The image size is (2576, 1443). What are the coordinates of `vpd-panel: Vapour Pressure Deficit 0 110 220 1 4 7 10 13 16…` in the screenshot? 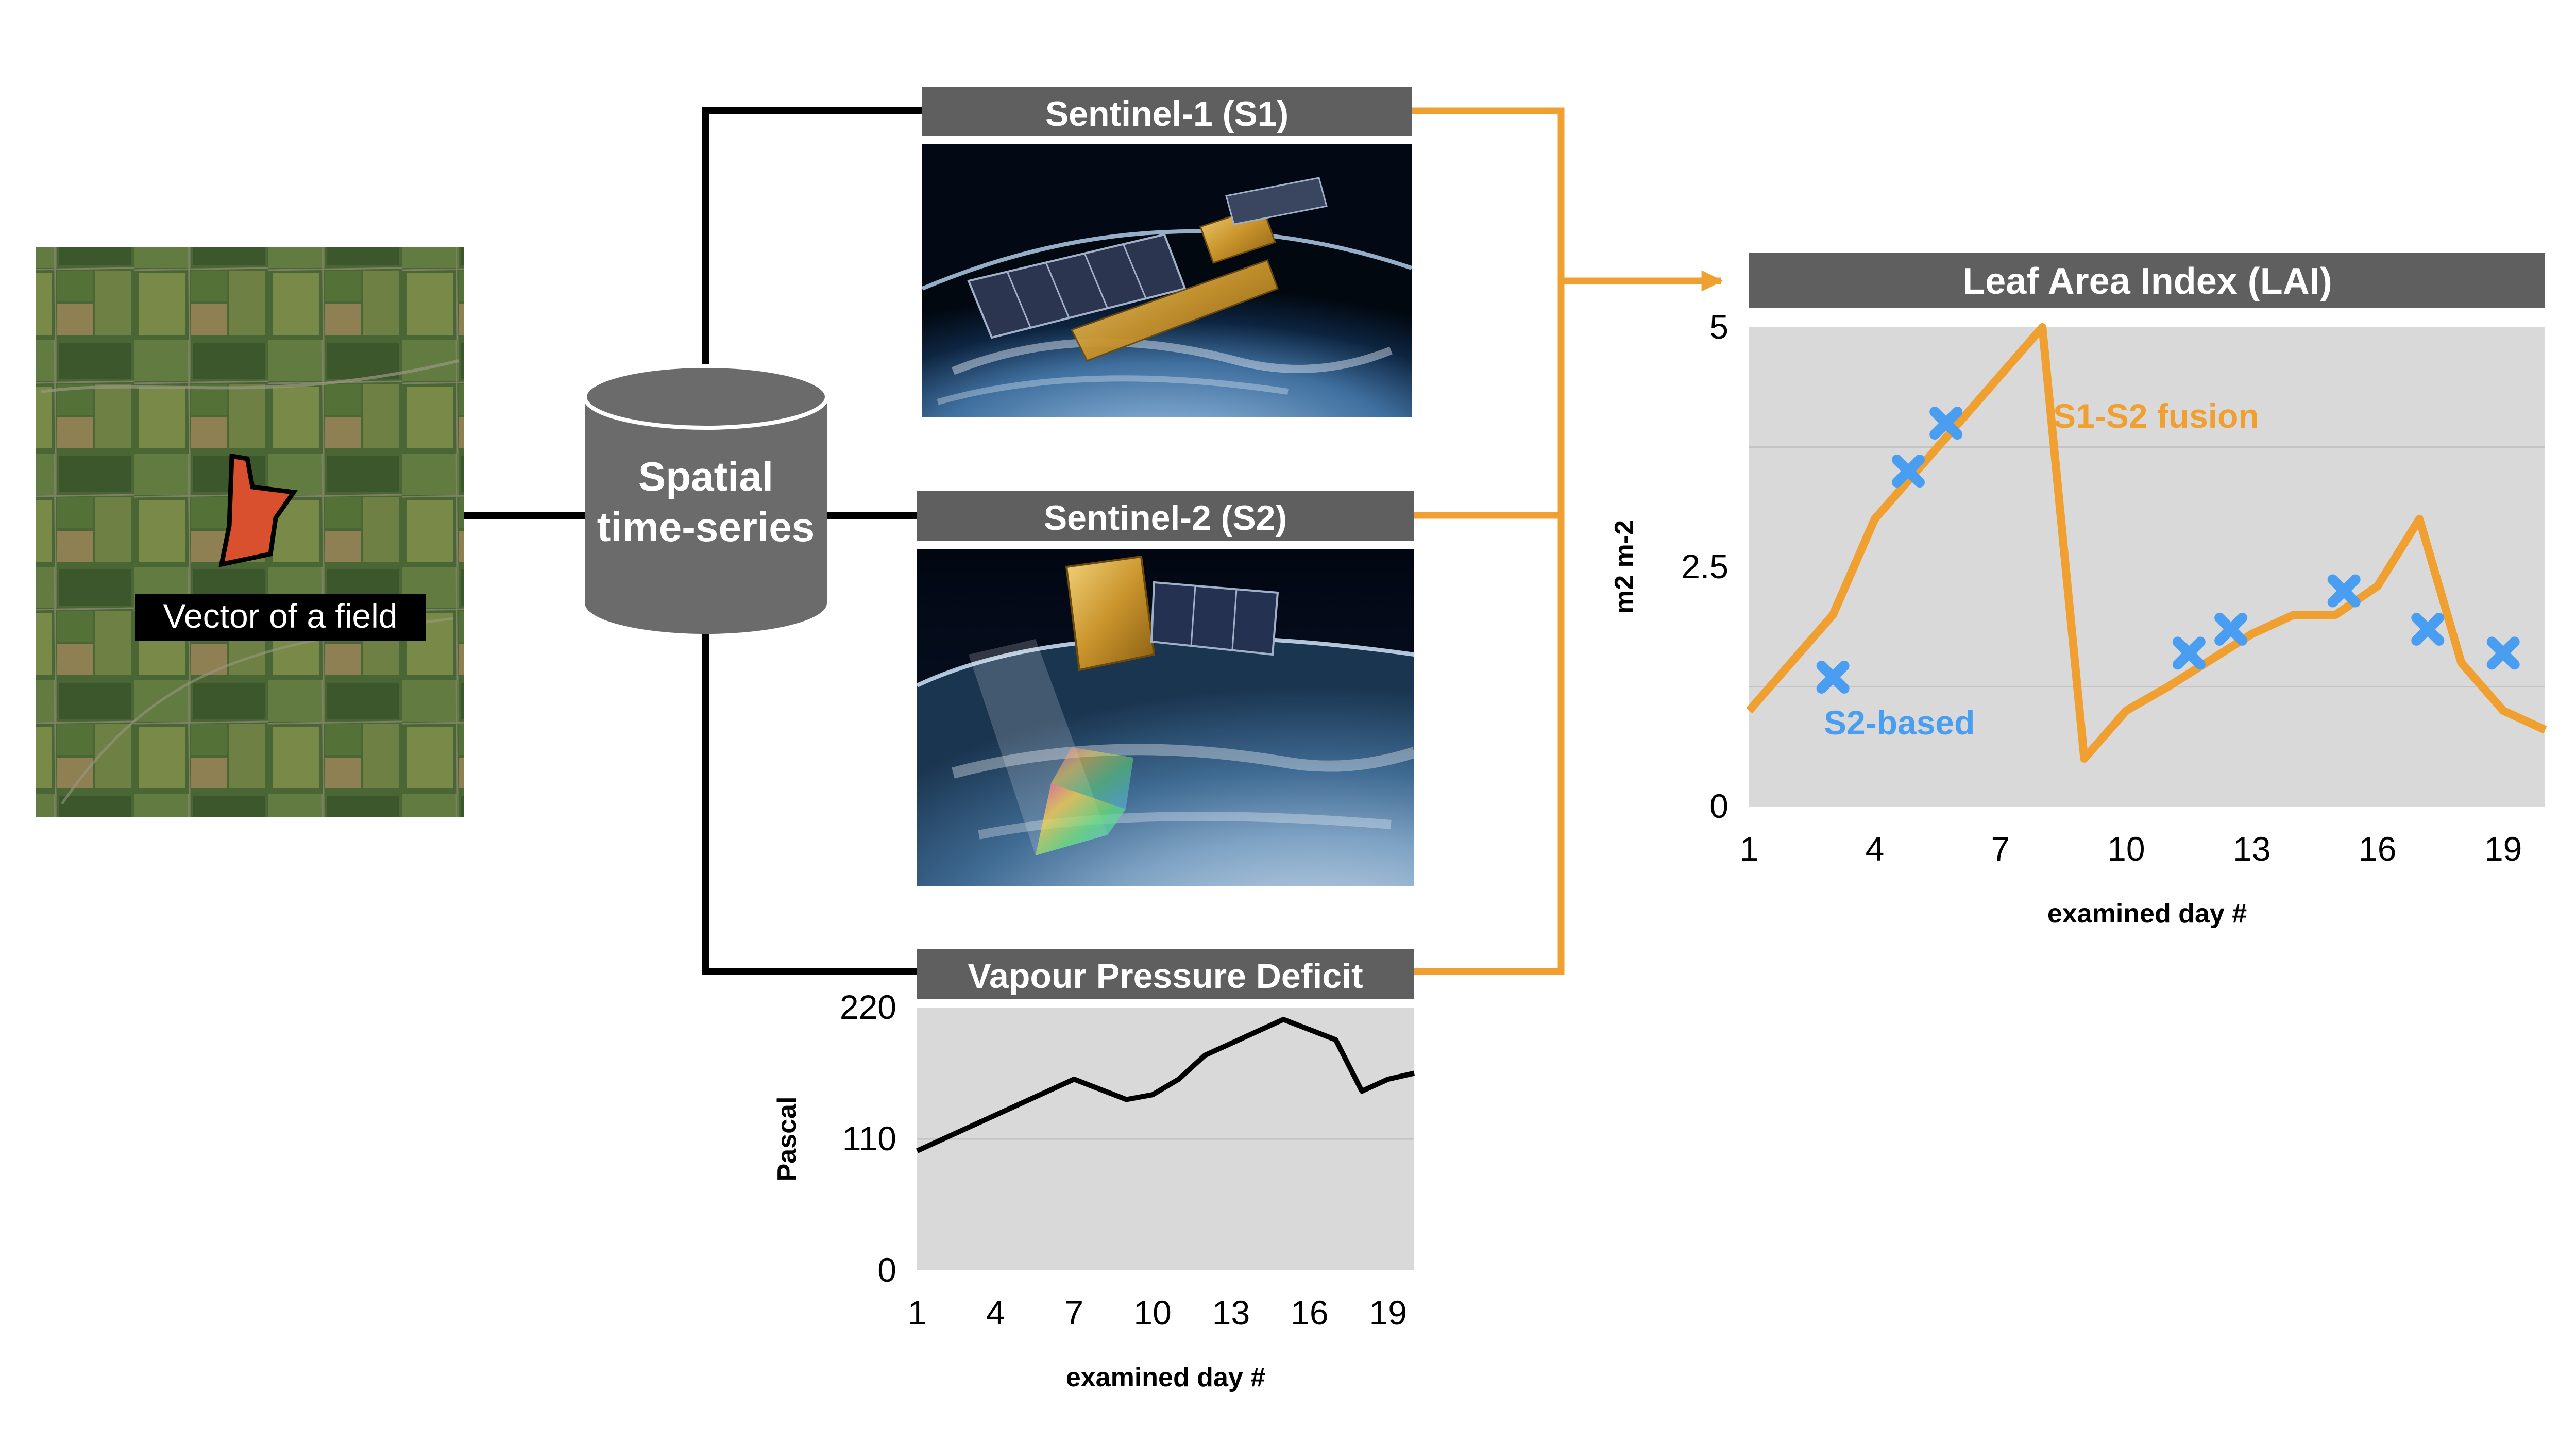 It's located at (1093, 1170).